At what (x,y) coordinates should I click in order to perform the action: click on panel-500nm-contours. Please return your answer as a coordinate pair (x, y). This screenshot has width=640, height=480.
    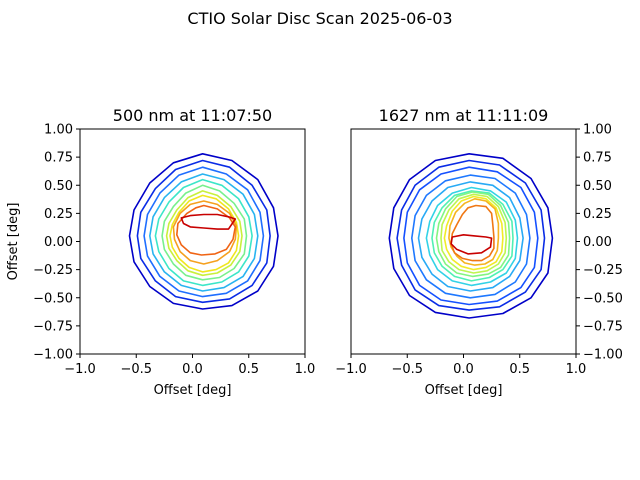
    Looking at the image, I should click on (203, 231).